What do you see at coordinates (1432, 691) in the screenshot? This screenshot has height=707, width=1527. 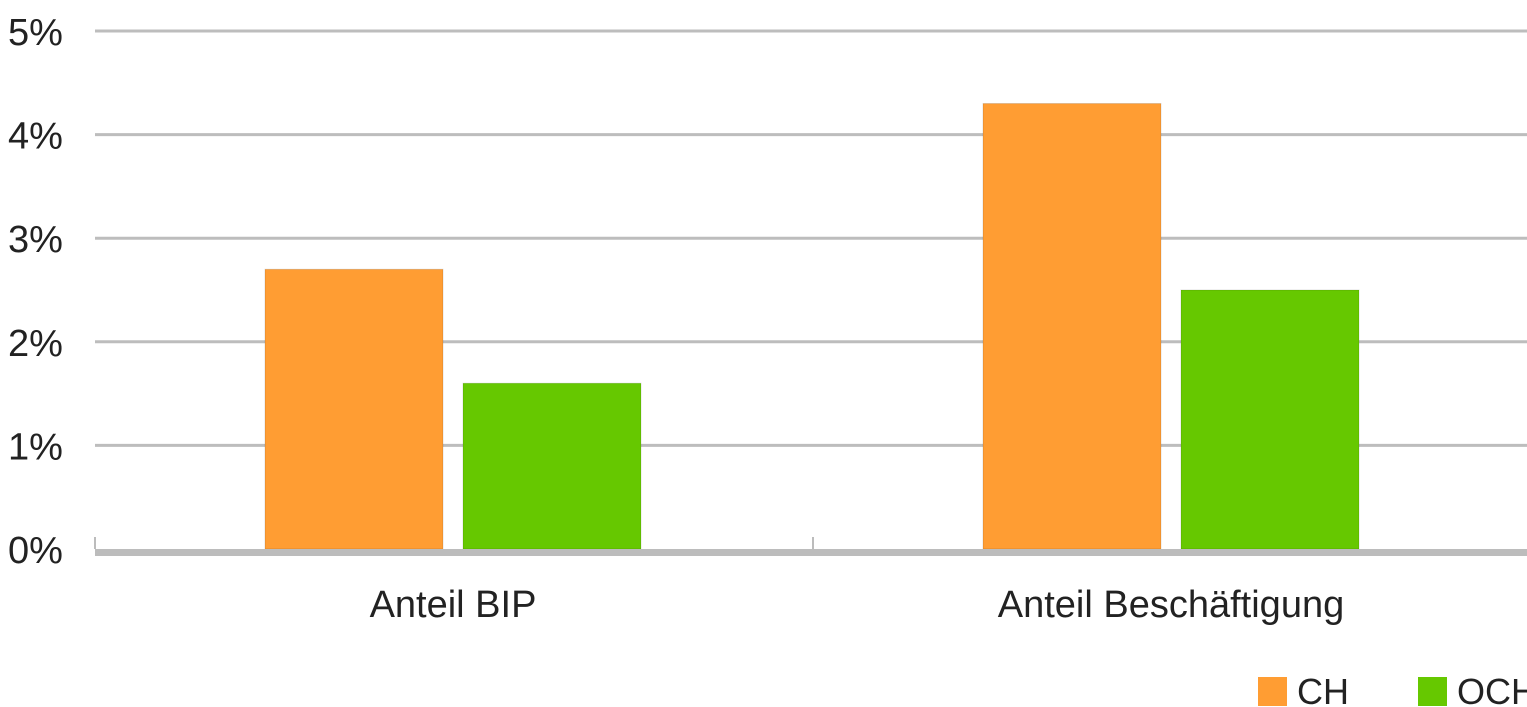 I see `legend-swatch-och` at bounding box center [1432, 691].